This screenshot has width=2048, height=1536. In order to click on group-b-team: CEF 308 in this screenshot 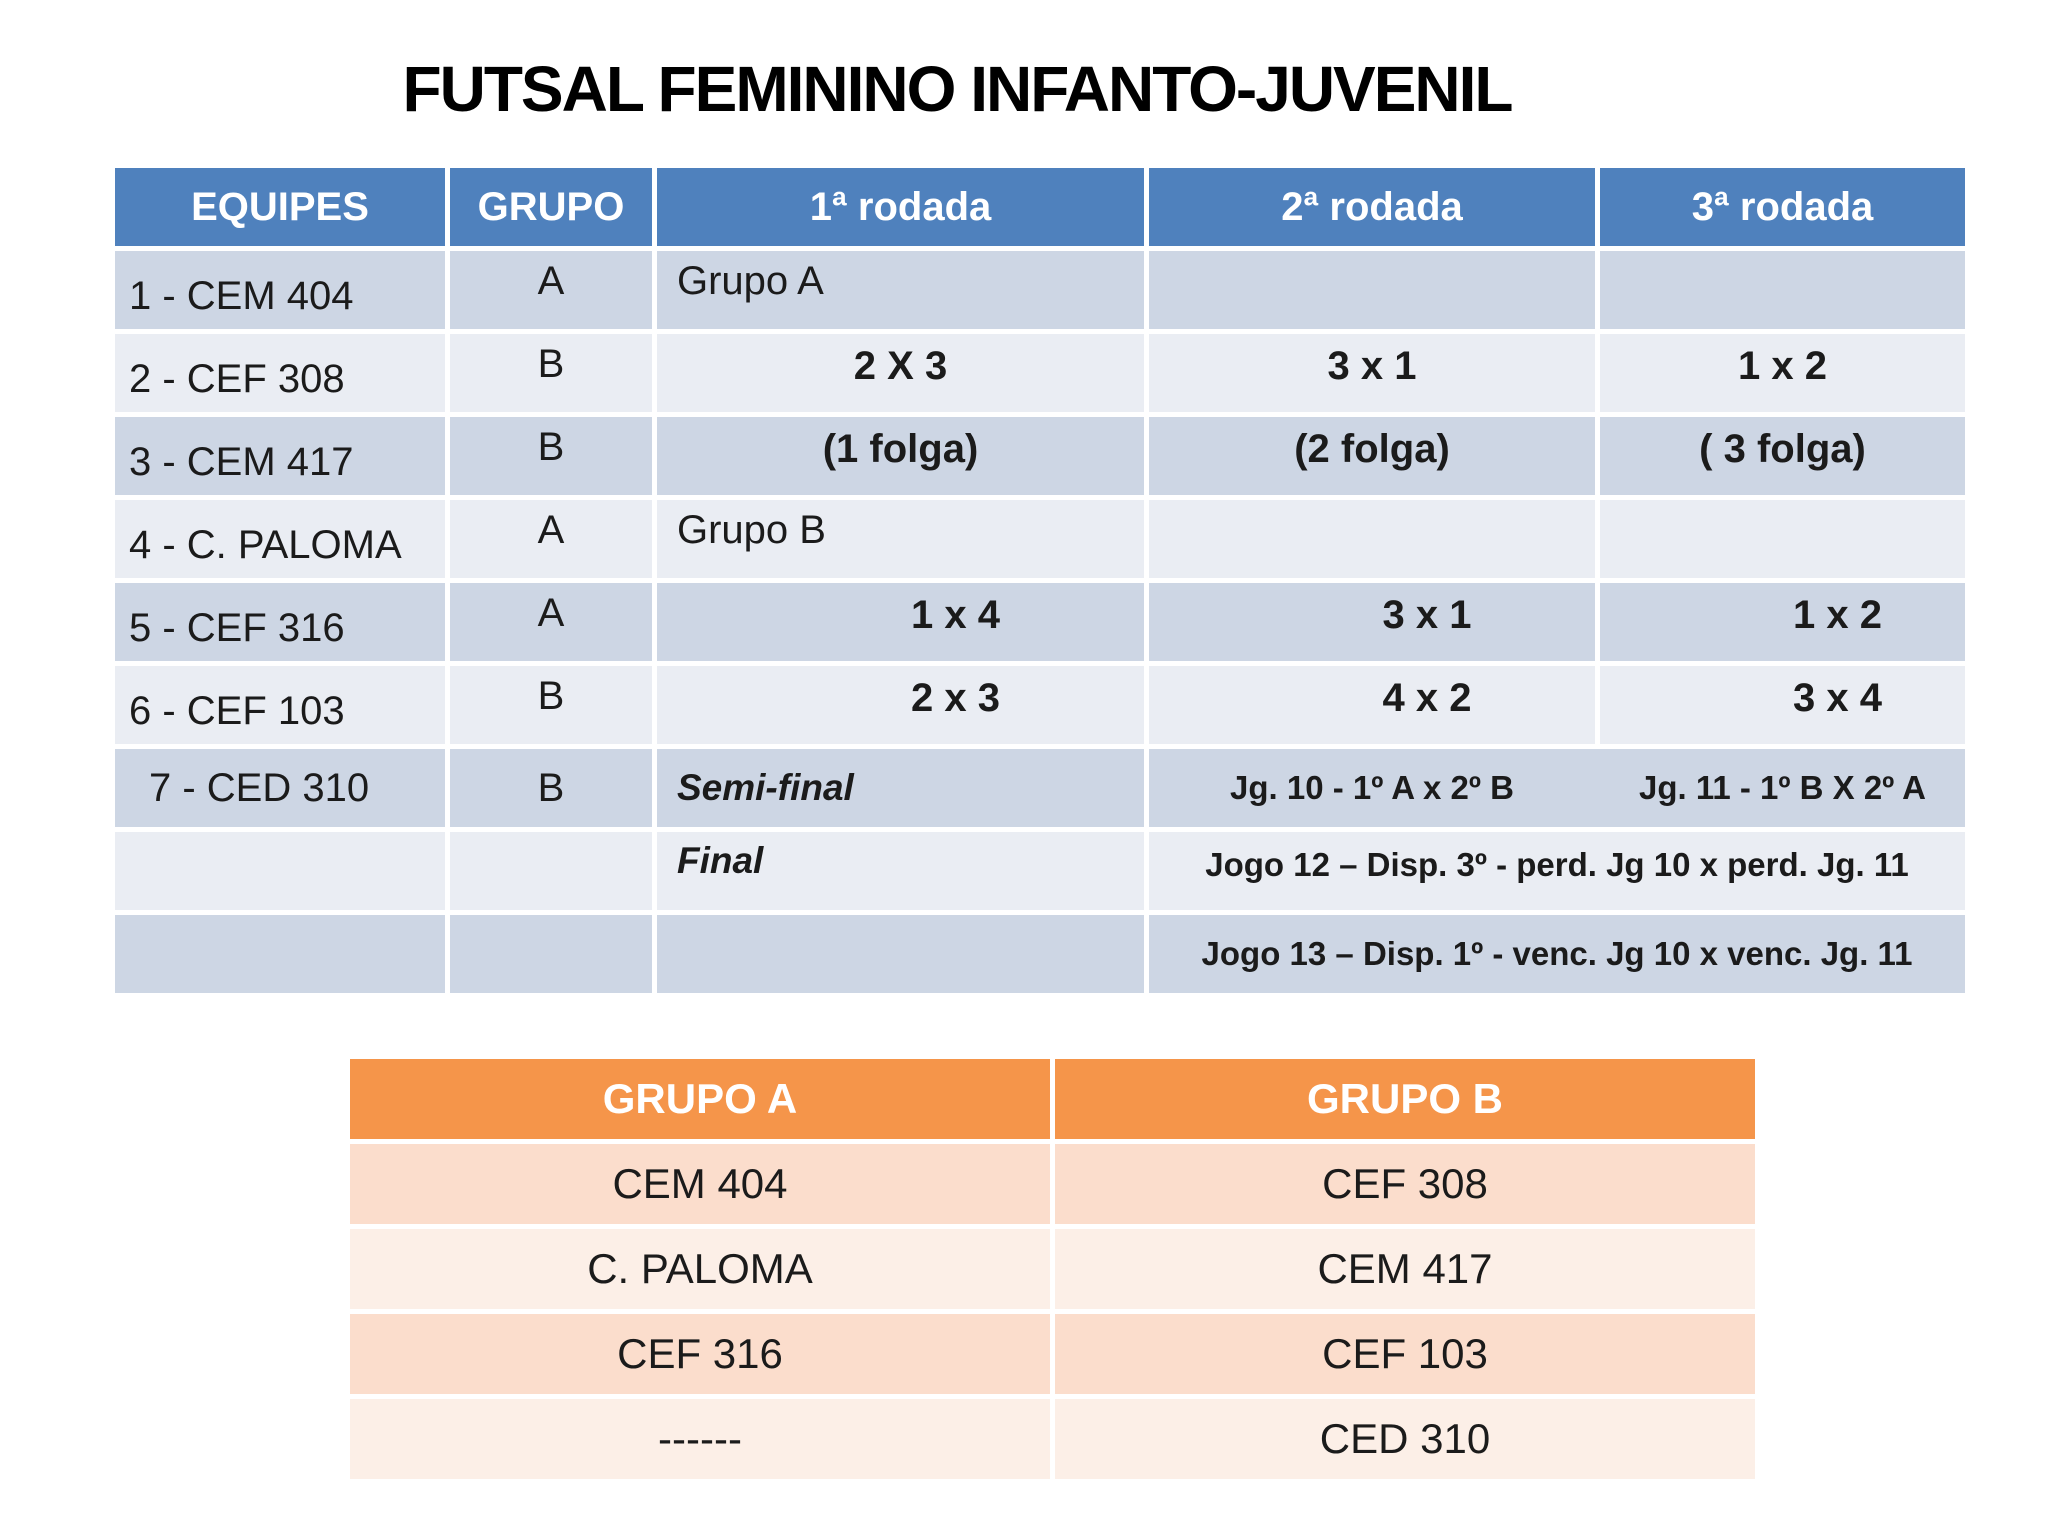, I will do `click(1405, 1184)`.